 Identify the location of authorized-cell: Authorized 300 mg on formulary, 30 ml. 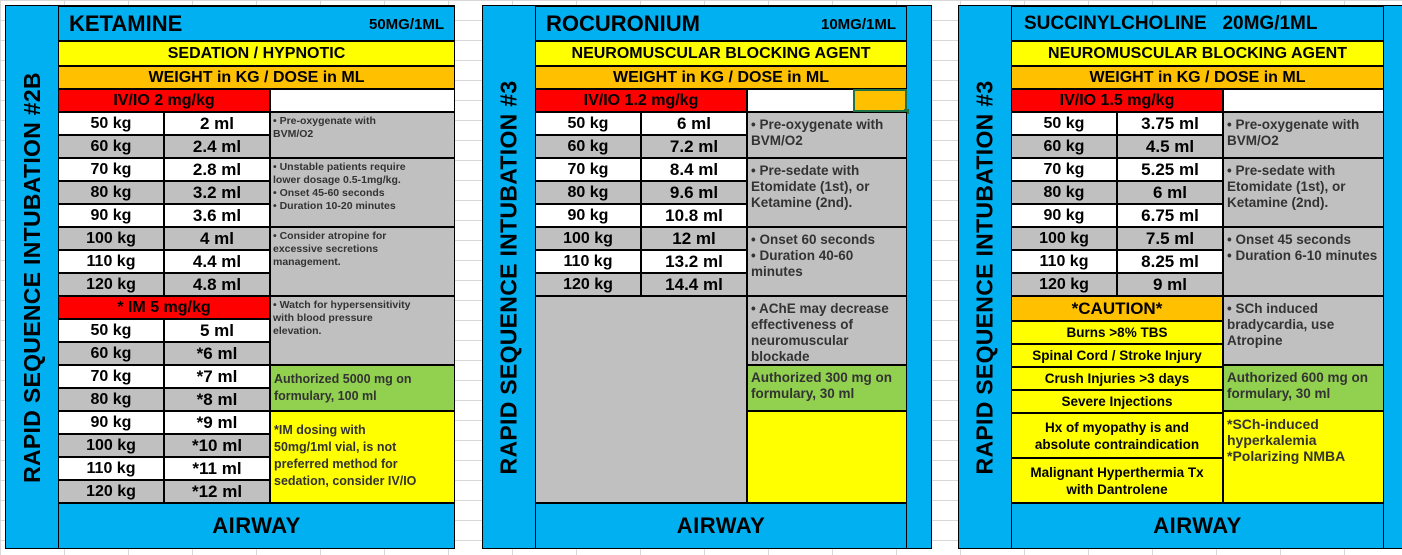
(827, 388).